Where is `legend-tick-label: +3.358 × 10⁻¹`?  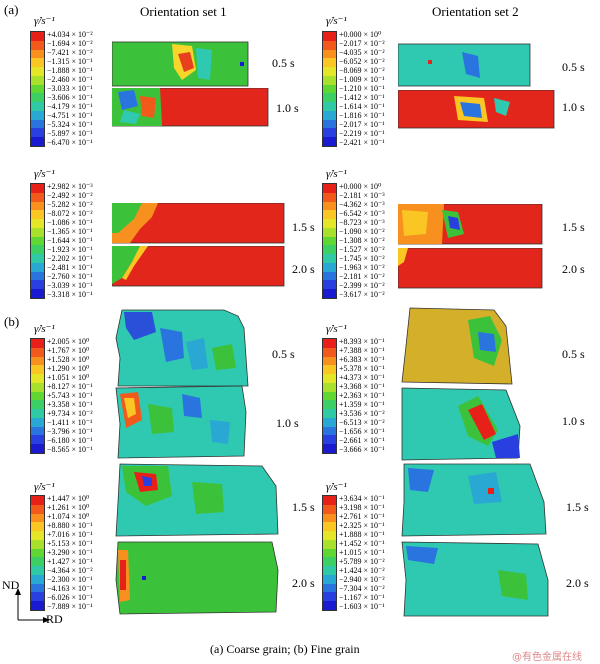
legend-tick-label: +3.358 × 10⁻¹ is located at coordinates (70, 404).